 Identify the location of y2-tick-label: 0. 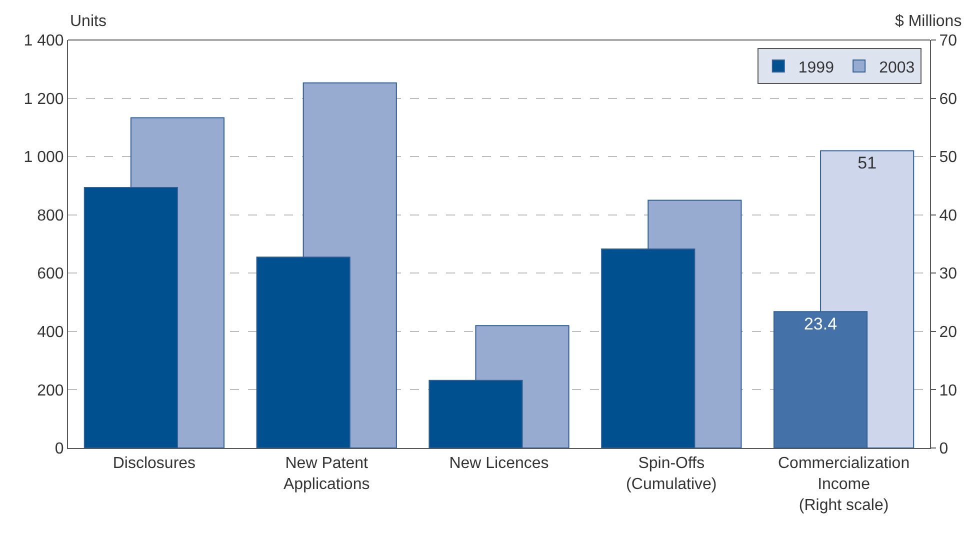
(943, 449).